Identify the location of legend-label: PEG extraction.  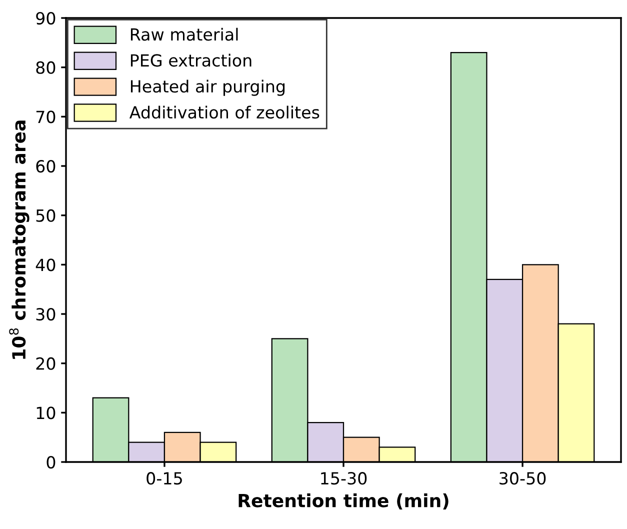
(191, 60).